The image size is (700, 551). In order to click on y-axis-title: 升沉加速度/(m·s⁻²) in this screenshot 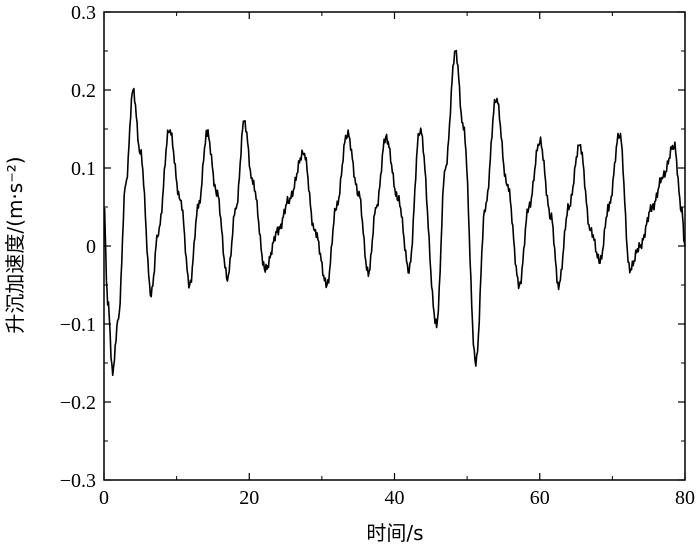, I will do `click(15, 244)`.